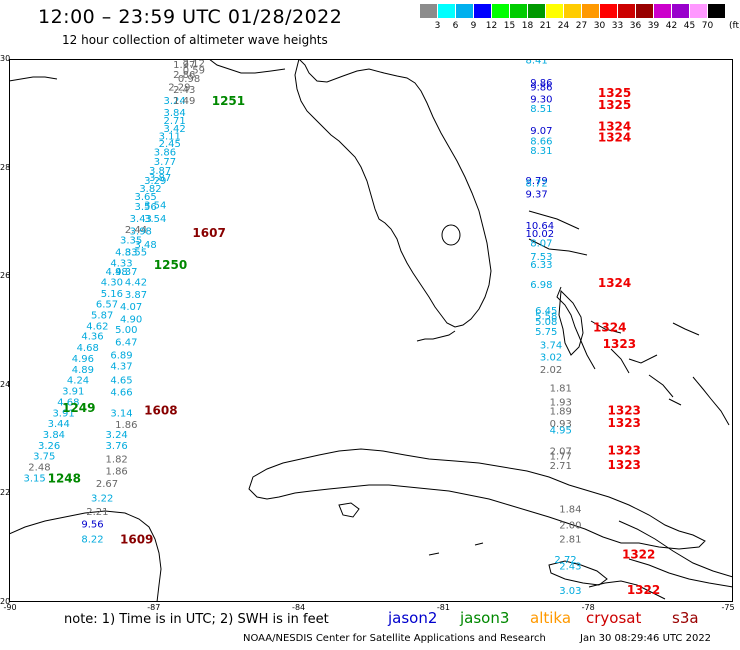 This screenshot has height=650, width=740. Describe the element at coordinates (561, 402) in the screenshot. I see `swh-value-label: 1.93` at that location.